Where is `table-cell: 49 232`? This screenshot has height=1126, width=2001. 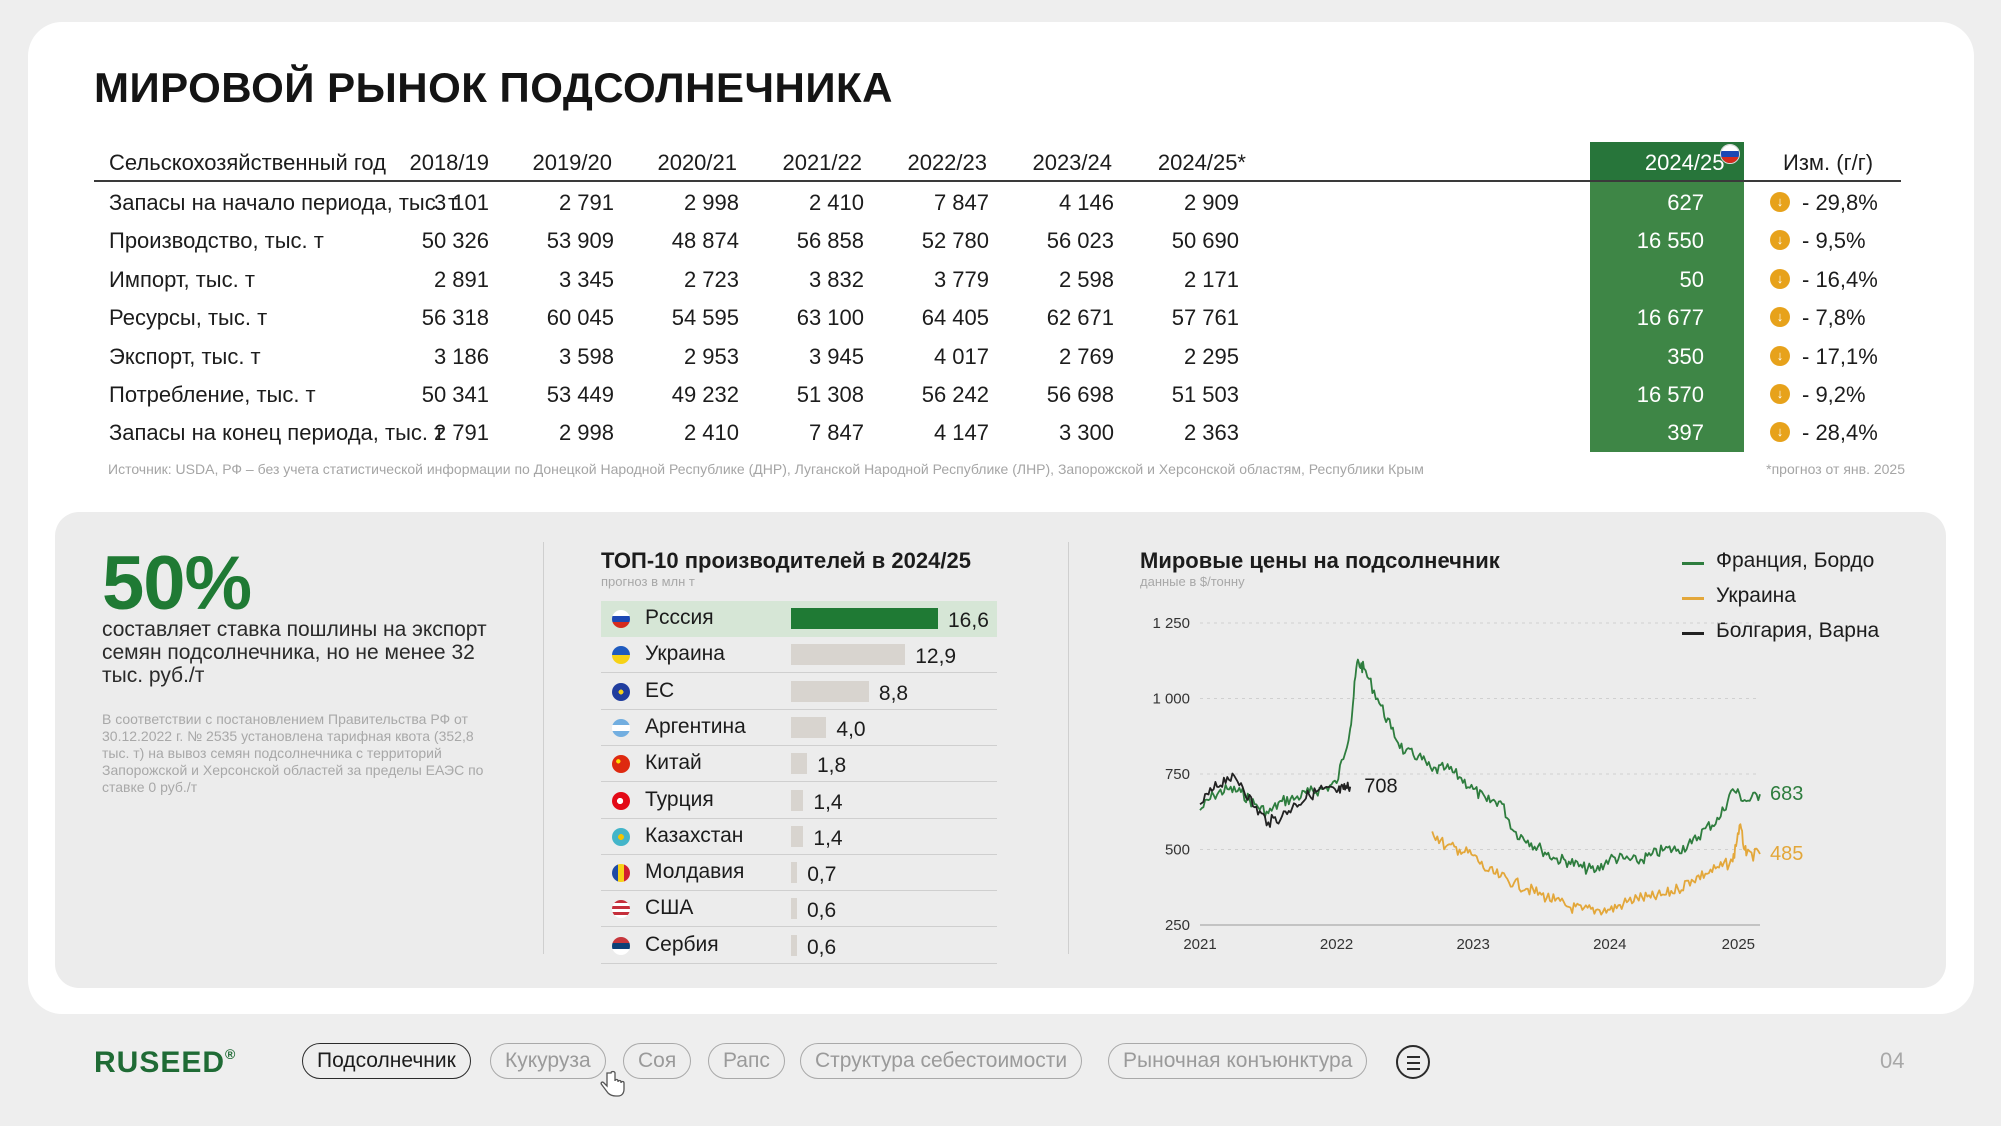 table-cell: 49 232 is located at coordinates (705, 394).